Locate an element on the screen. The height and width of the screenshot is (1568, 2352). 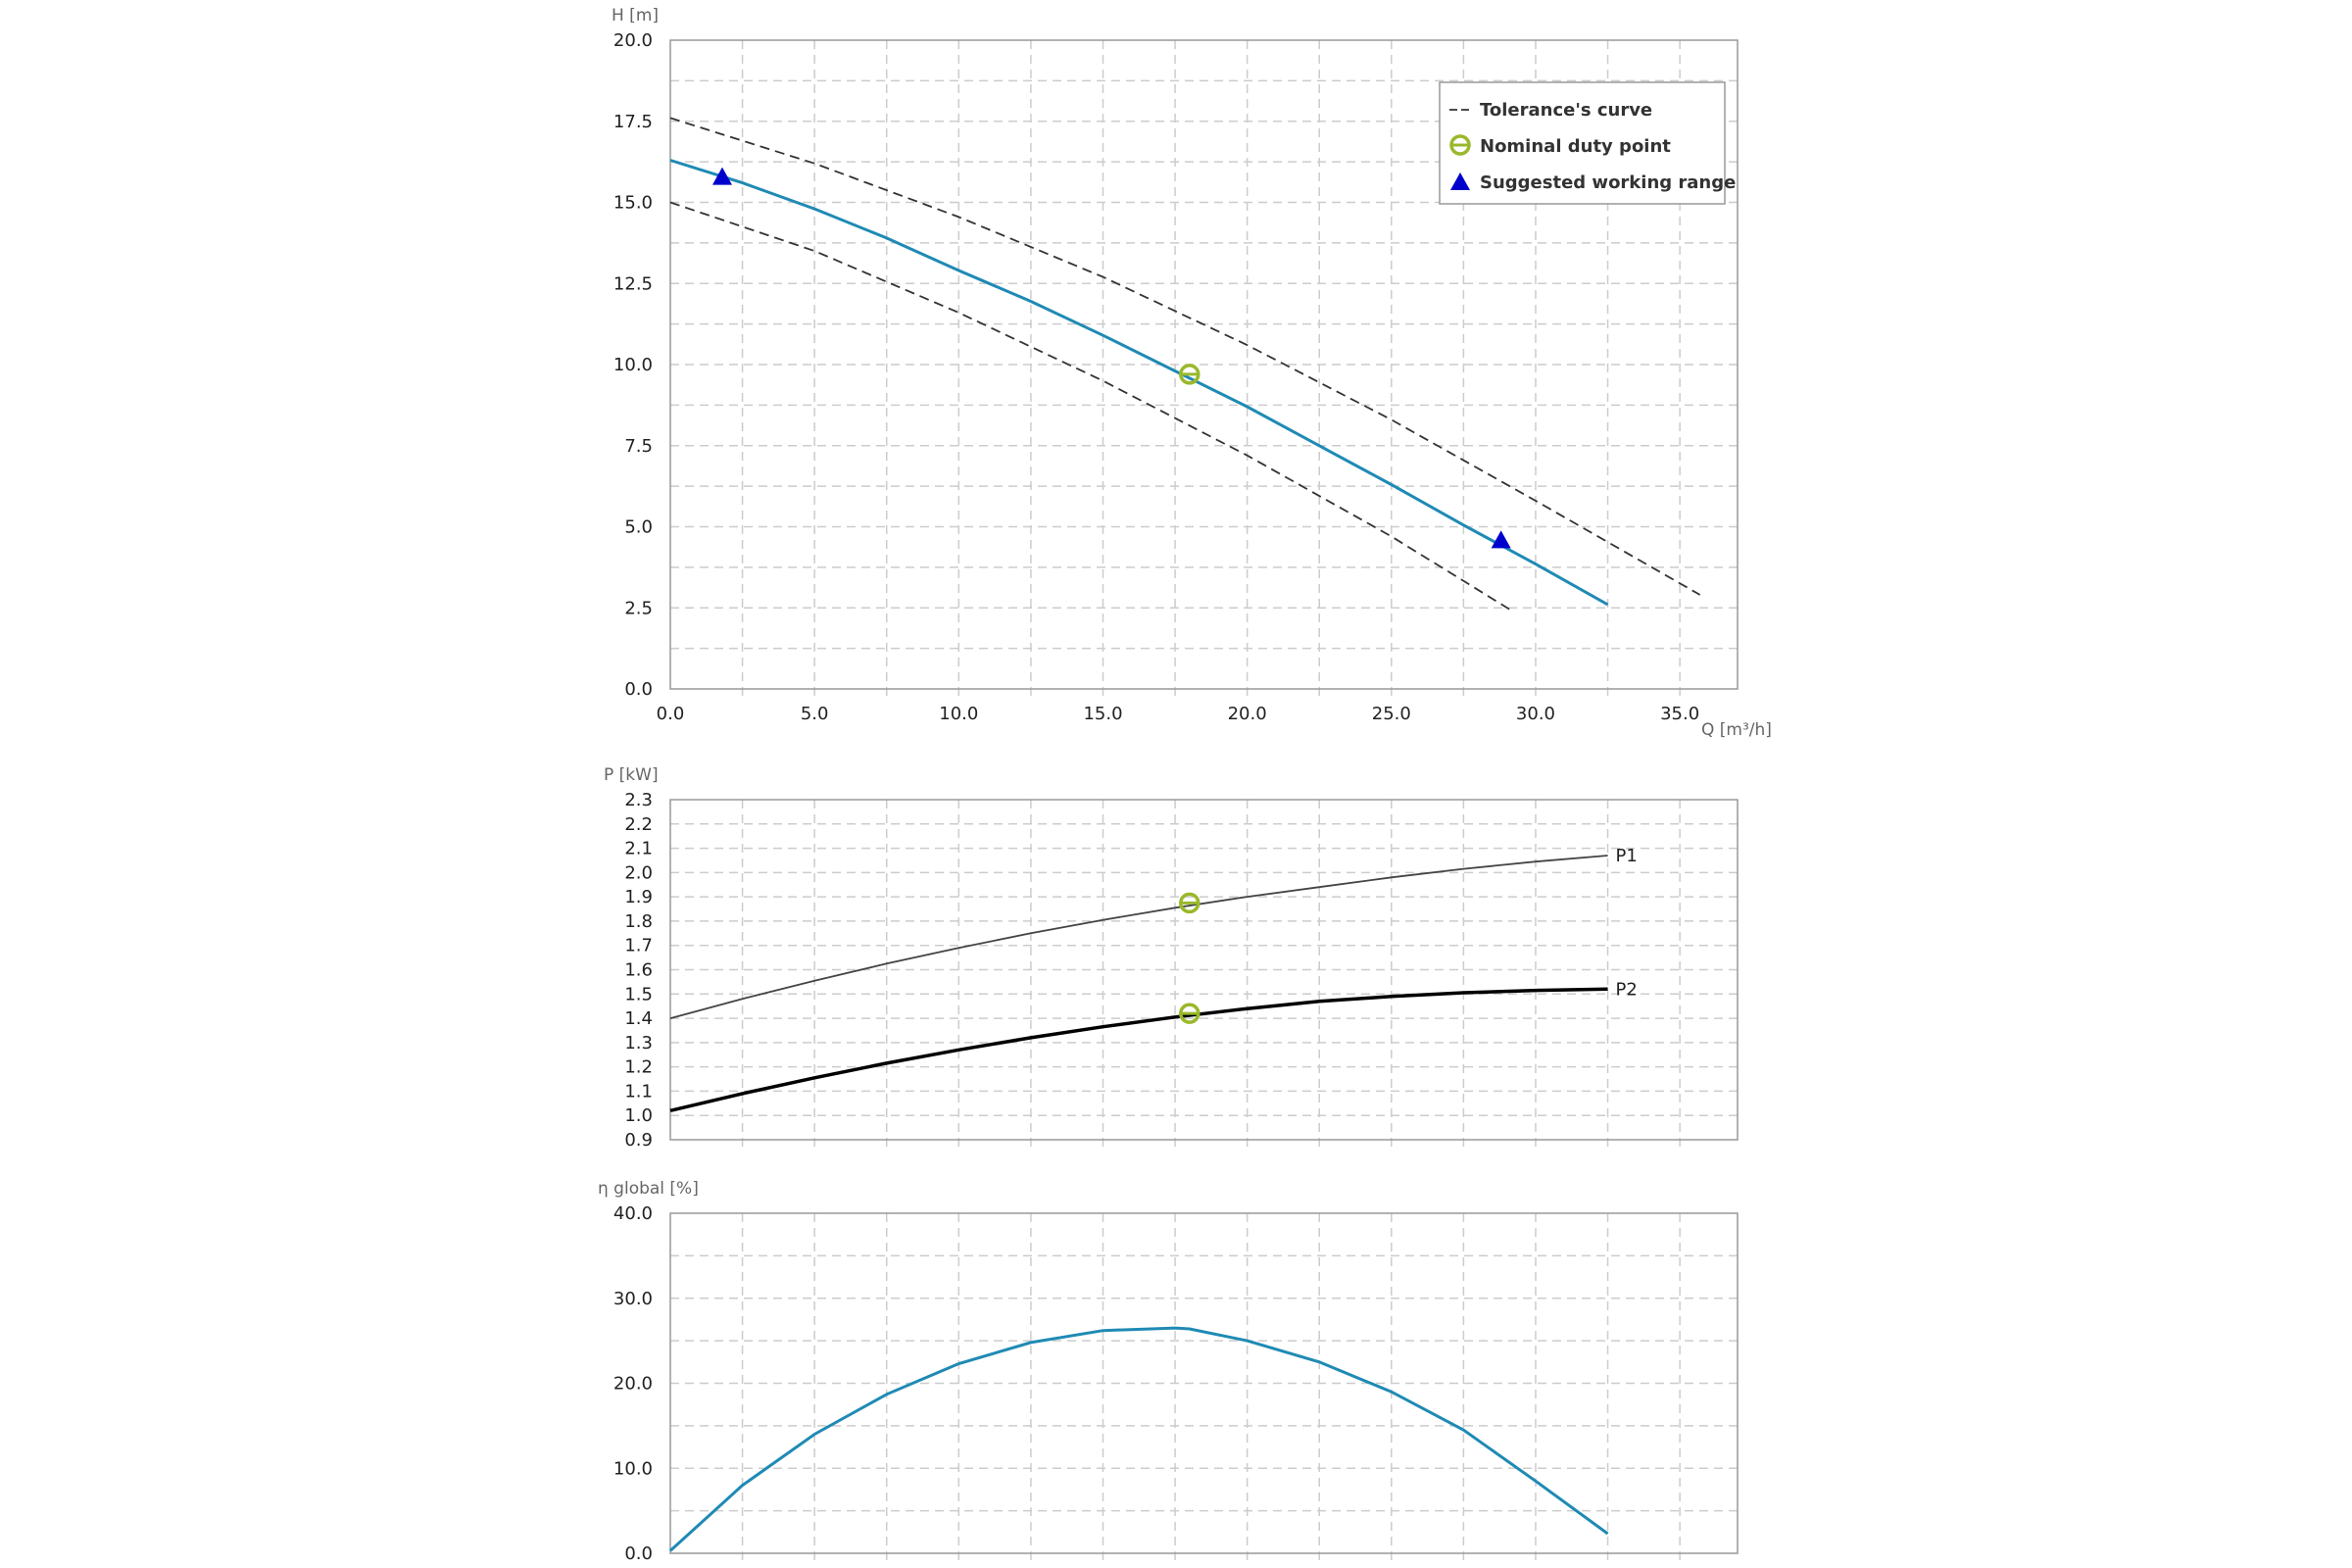
chart-efficiency: 0.0 10.0 20.0 30.0 40.0 η global [%] is located at coordinates (1168, 1371).